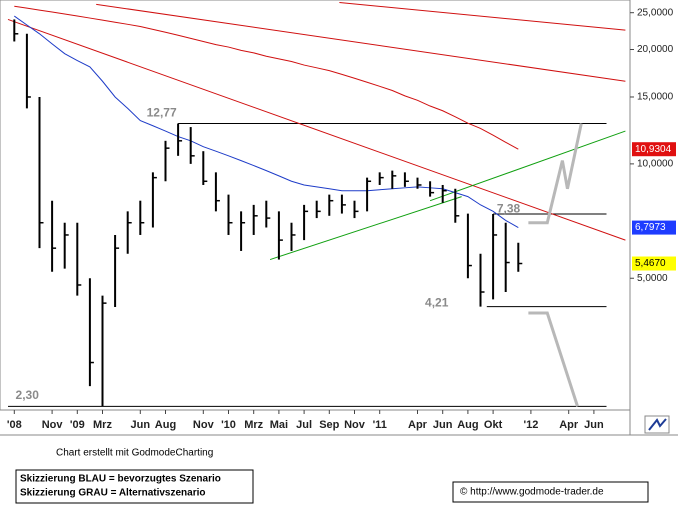  What do you see at coordinates (650, 263) in the screenshot?
I see `price-label: 5,4670` at bounding box center [650, 263].